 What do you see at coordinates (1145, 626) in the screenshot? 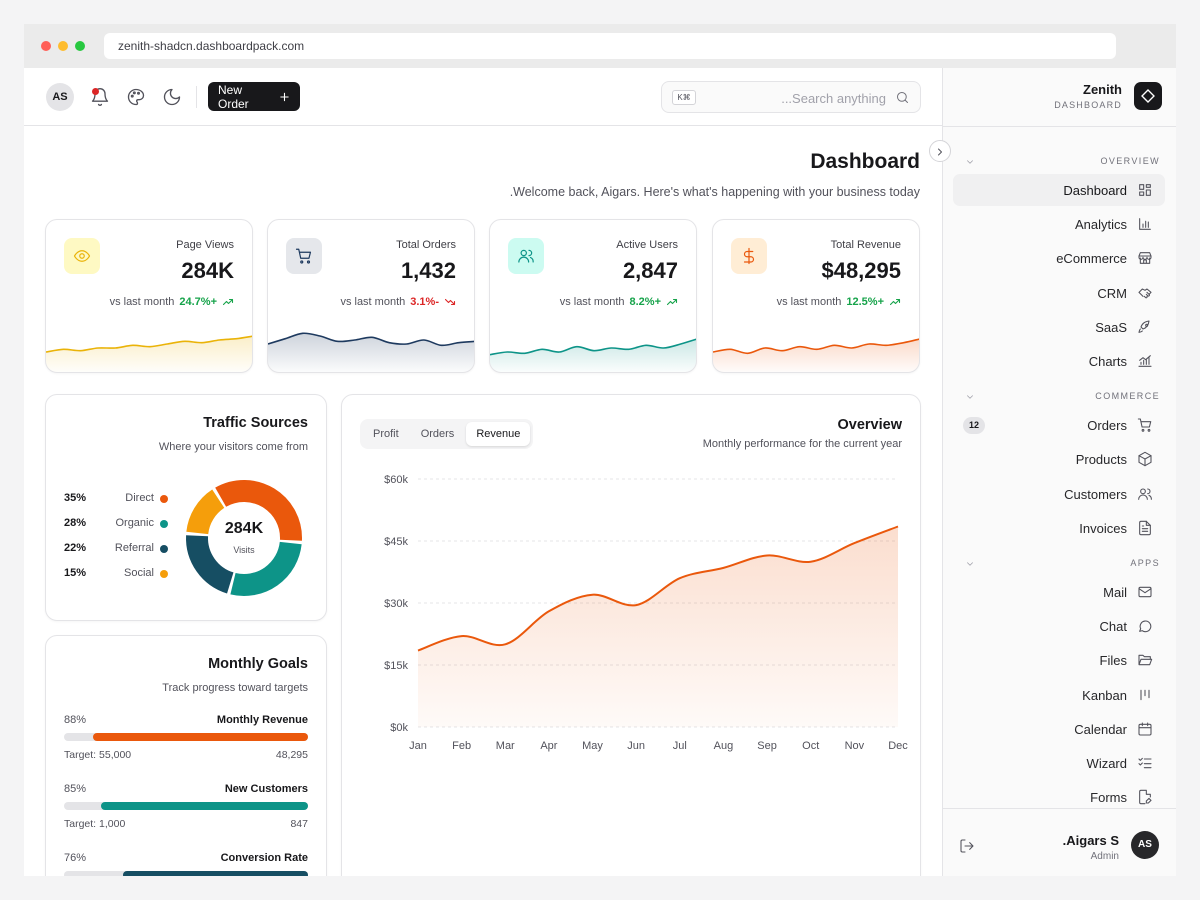
I see `chat-icon` at bounding box center [1145, 626].